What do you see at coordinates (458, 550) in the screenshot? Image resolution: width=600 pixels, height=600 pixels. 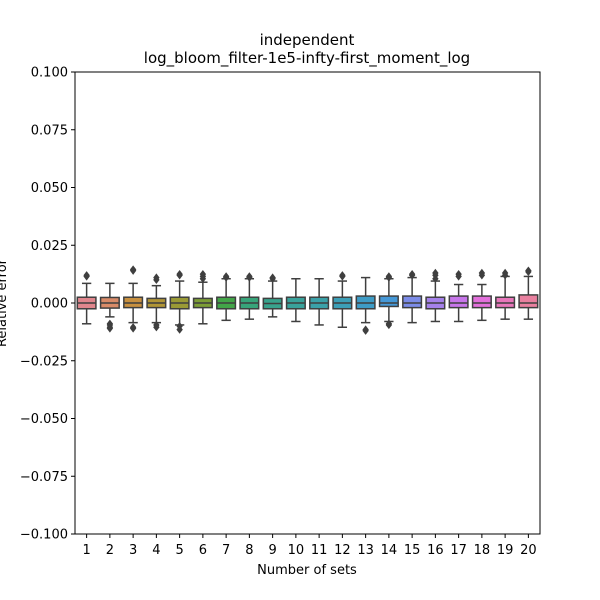 I see `x-tick-label: 17` at bounding box center [458, 550].